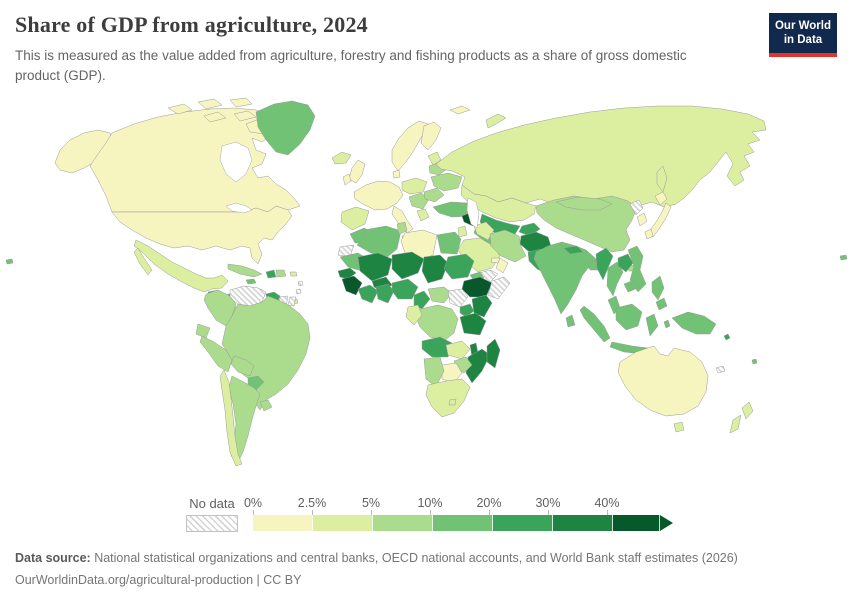  What do you see at coordinates (694, 323) in the screenshot?
I see `country-new-guinea` at bounding box center [694, 323].